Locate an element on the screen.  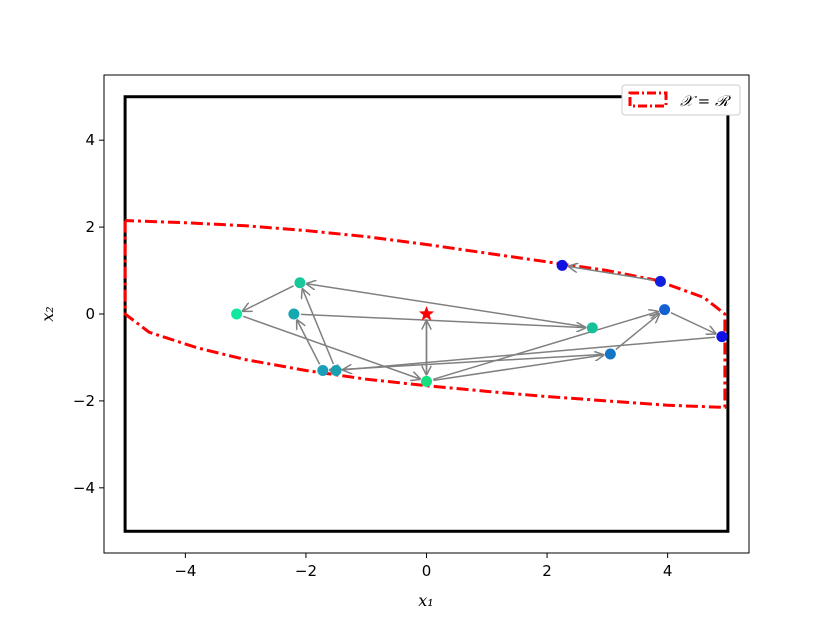
arrow-layer is located at coordinates (479, 323).